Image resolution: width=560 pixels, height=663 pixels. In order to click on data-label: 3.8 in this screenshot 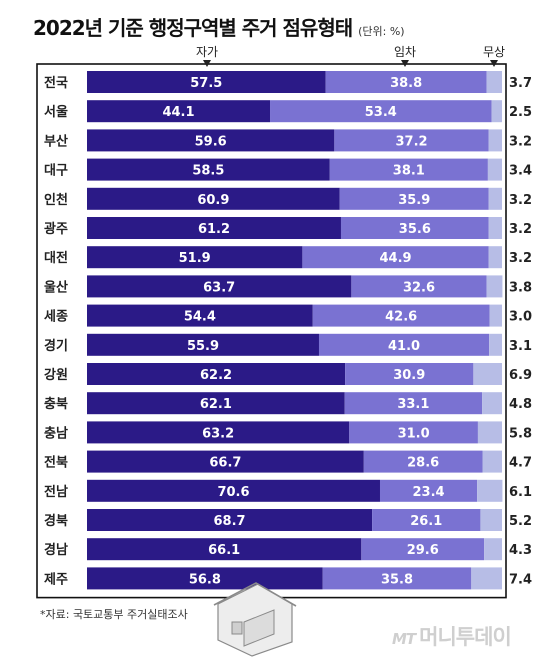, I will do `click(520, 287)`.